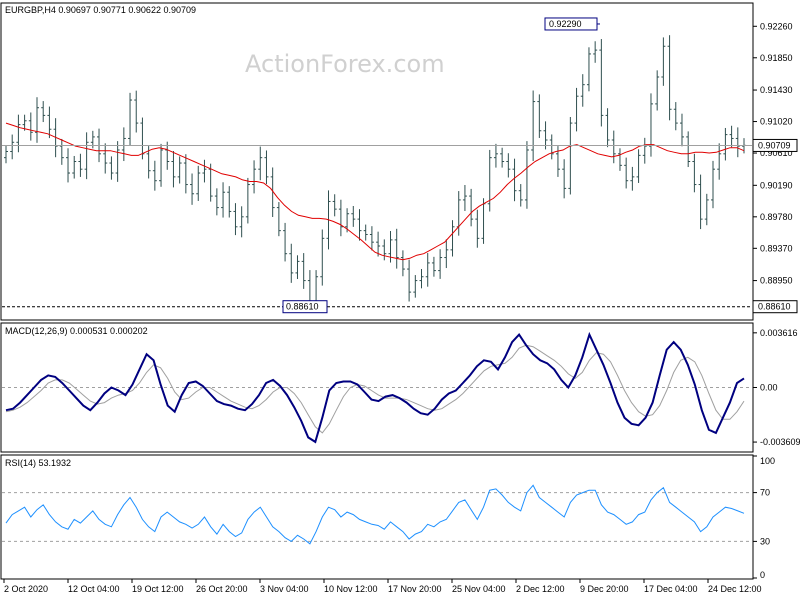  I want to click on rsi-grid, so click(377, 517).